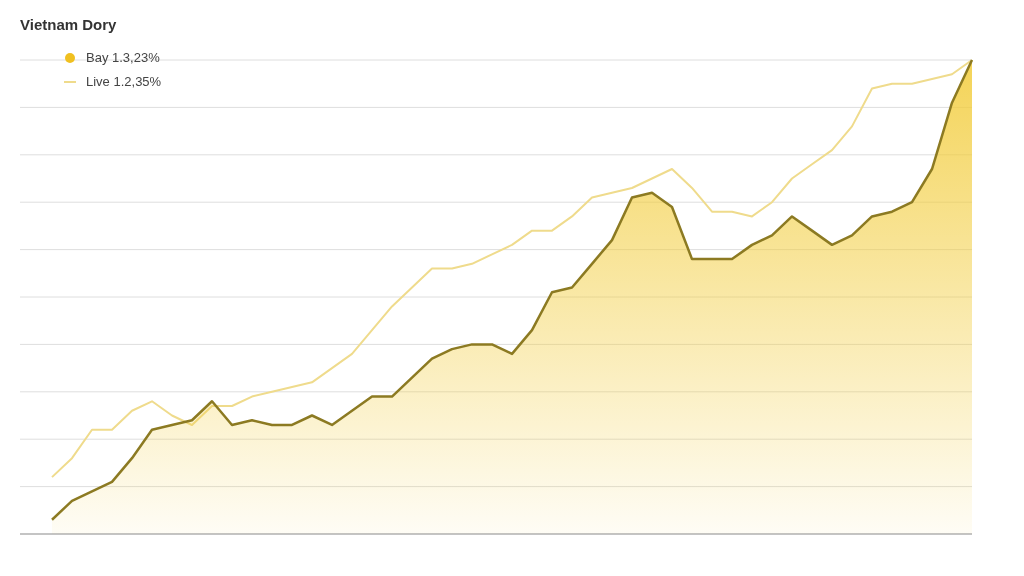 Image resolution: width=1024 pixels, height=576 pixels. Describe the element at coordinates (124, 81) in the screenshot. I see `legend-label: Live 1.2,35%` at that location.